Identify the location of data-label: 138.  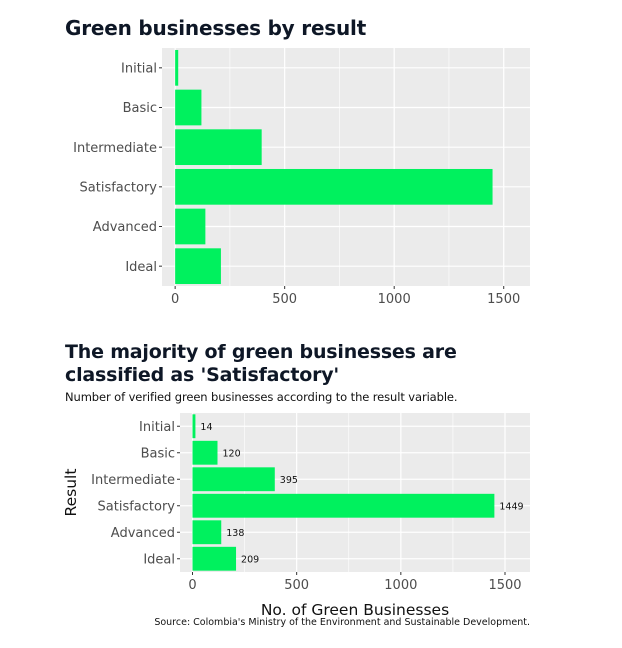
(235, 533).